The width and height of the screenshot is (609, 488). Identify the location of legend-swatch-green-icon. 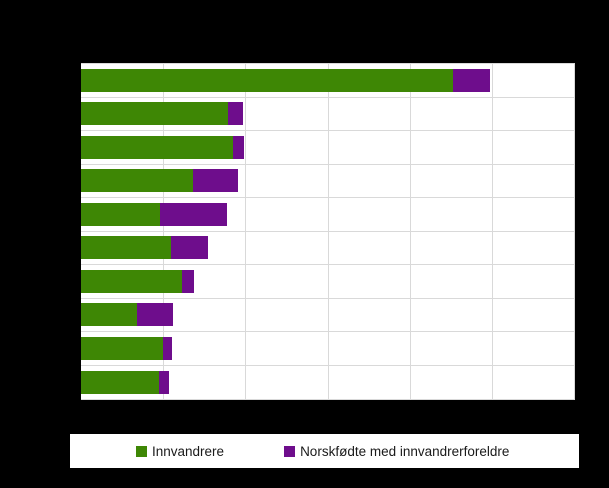
(141, 451).